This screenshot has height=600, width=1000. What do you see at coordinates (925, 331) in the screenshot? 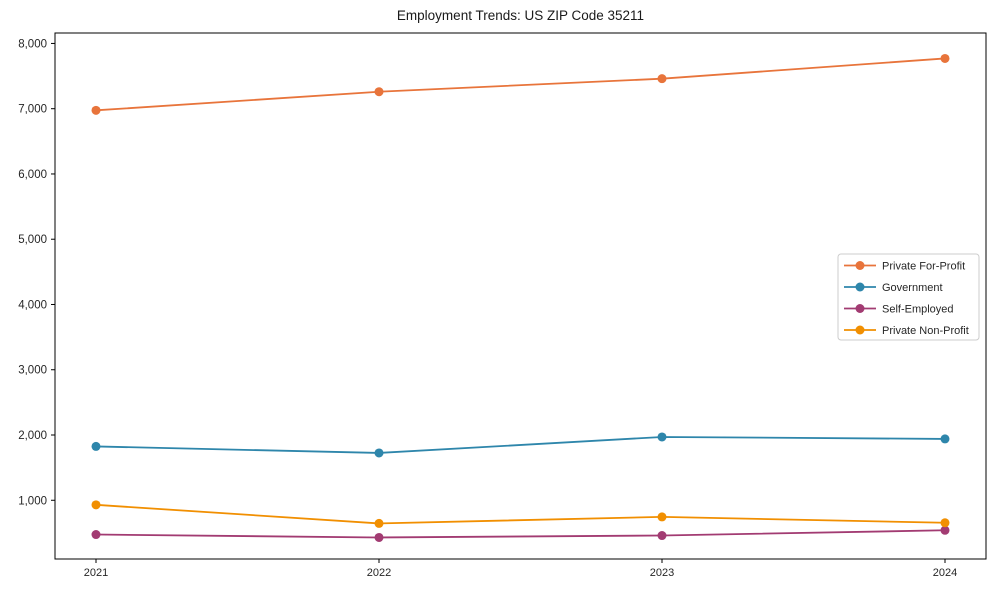
I see `legend-label: Private Non-Profit` at bounding box center [925, 331].